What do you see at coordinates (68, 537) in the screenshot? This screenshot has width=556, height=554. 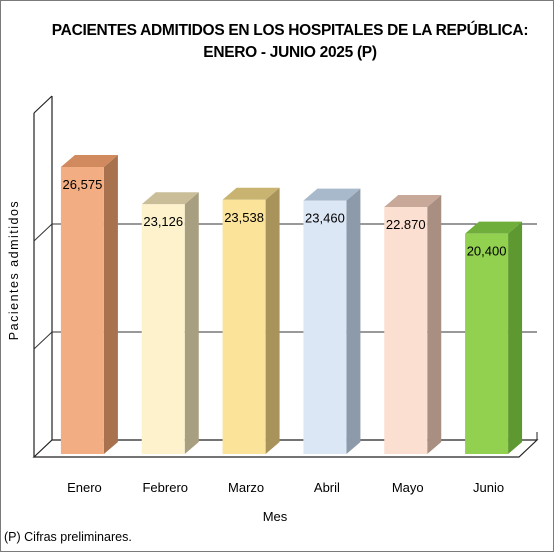 I see `footnote: (P) Cifras preliminares.` at bounding box center [68, 537].